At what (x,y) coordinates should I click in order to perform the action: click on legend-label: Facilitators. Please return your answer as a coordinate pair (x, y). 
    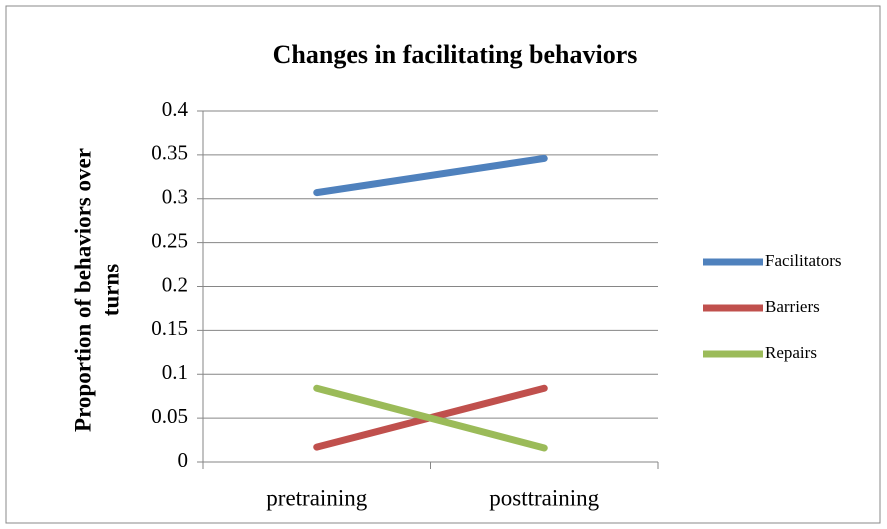
    Looking at the image, I should click on (803, 260).